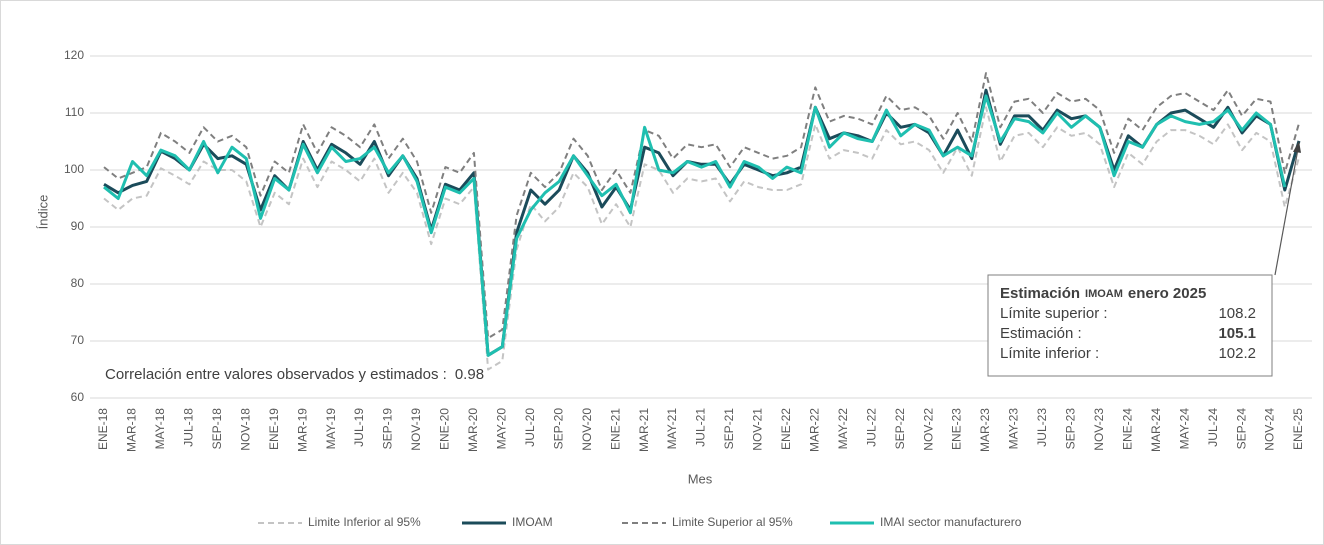  Describe the element at coordinates (1237, 313) in the screenshot. I see `annotation-row-value: 108.2` at that location.